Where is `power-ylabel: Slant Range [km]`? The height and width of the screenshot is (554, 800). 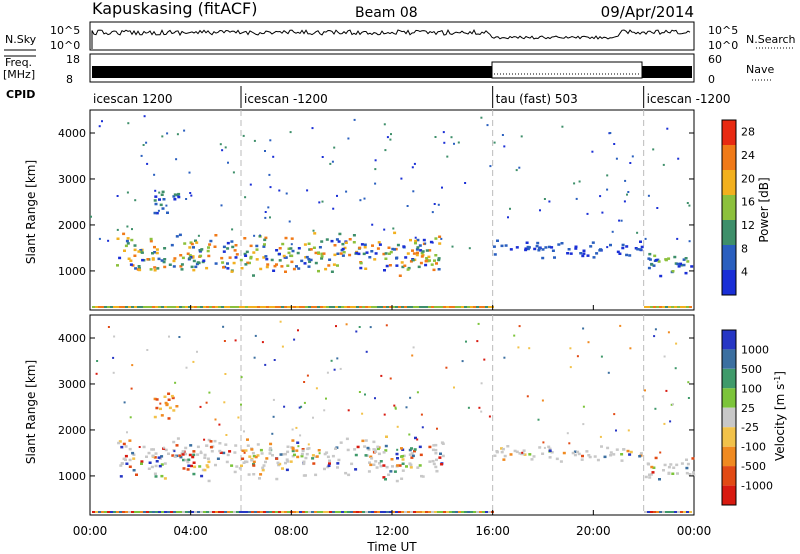
power-ylabel: Slant Range [km] is located at coordinates (31, 212).